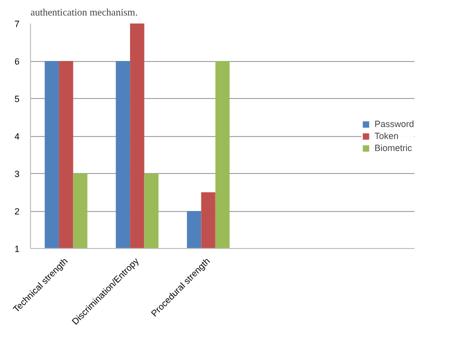 This screenshot has height=351, width=451. I want to click on y-tick-label: 5, so click(17, 99).